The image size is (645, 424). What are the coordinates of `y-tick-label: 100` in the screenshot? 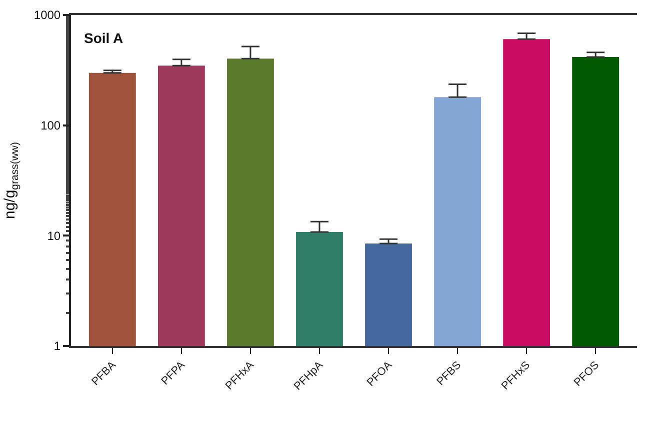 It's located at (50, 125).